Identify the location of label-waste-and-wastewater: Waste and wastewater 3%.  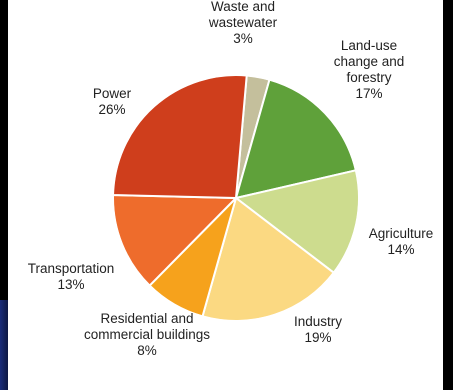
(243, 23).